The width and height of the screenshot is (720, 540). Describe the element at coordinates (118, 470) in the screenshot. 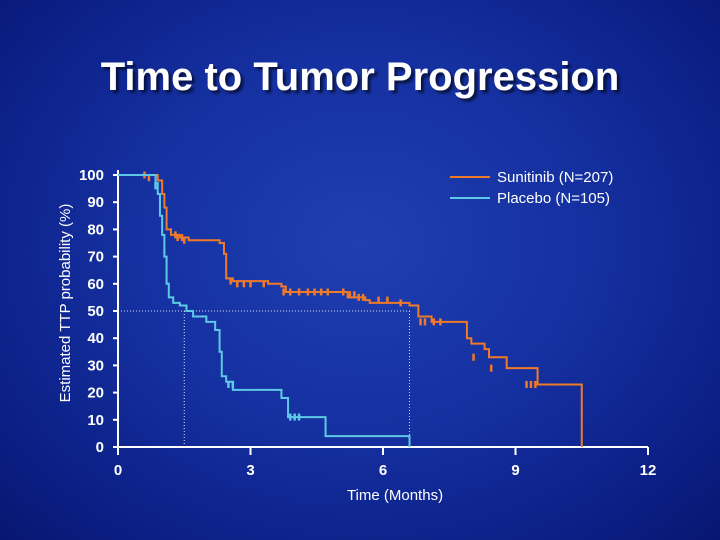

I see `x-tick-label: 0` at that location.